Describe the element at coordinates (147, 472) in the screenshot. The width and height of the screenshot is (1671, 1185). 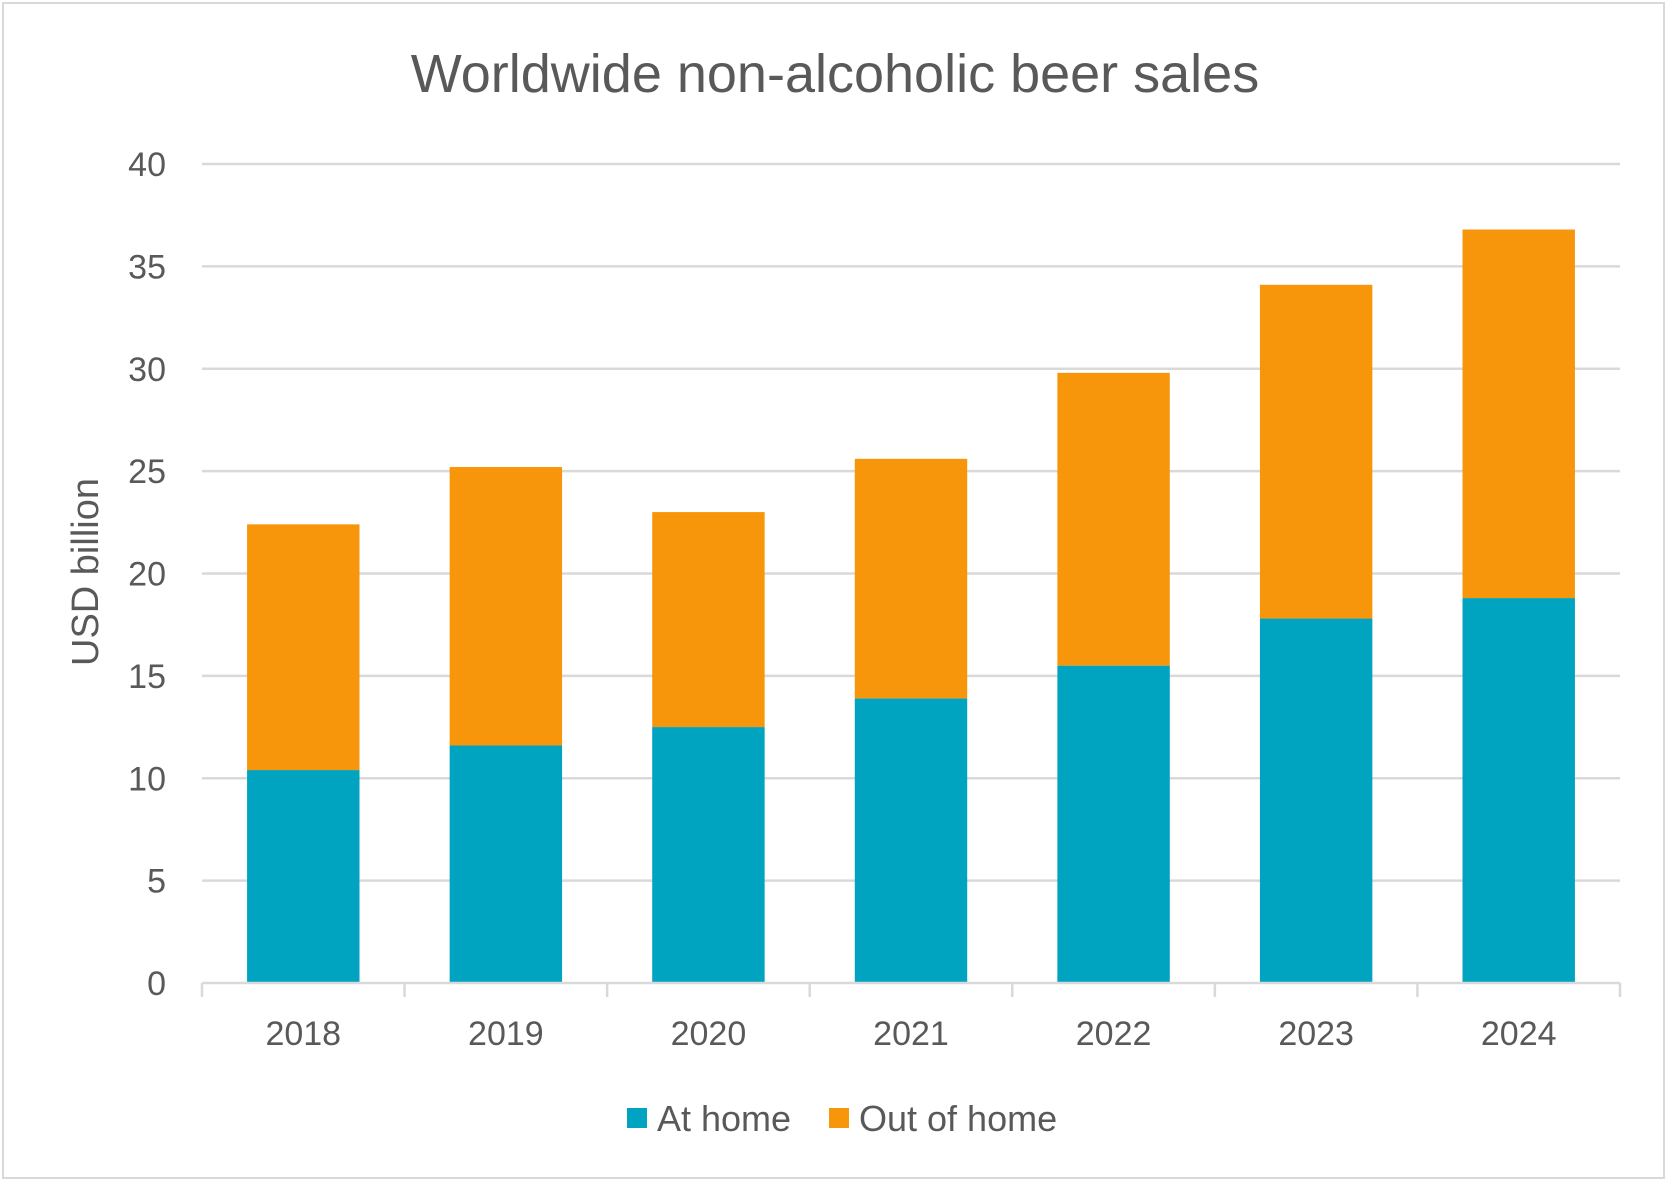
I see `y-tick-label: 25` at that location.